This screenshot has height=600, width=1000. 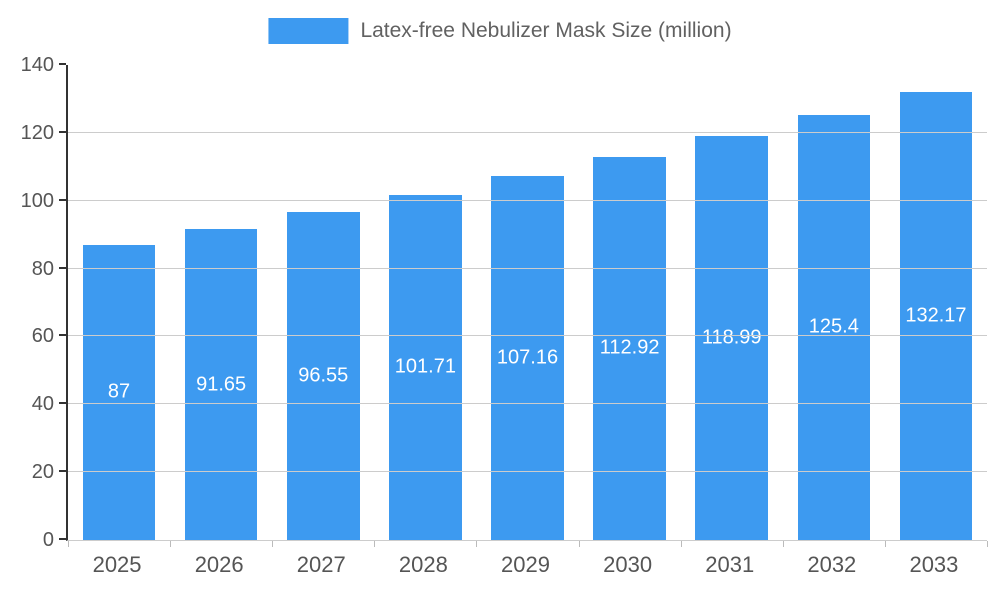 What do you see at coordinates (37, 65) in the screenshot?
I see `y-axis-label: 140` at bounding box center [37, 65].